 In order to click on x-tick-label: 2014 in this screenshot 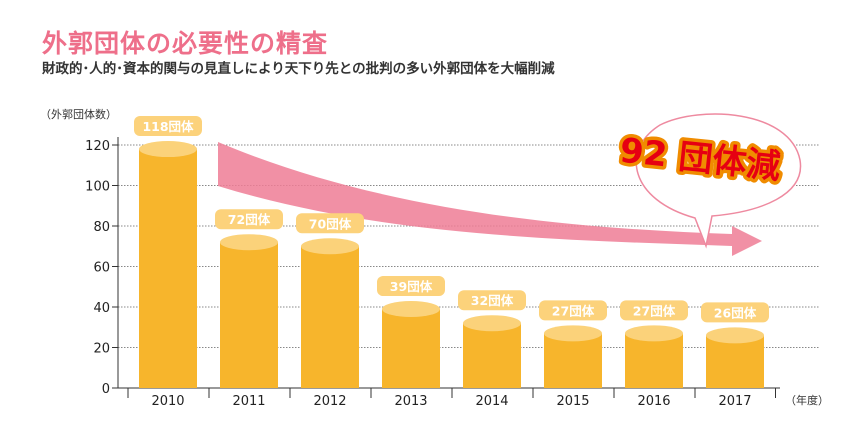, I will do `click(491, 401)`.